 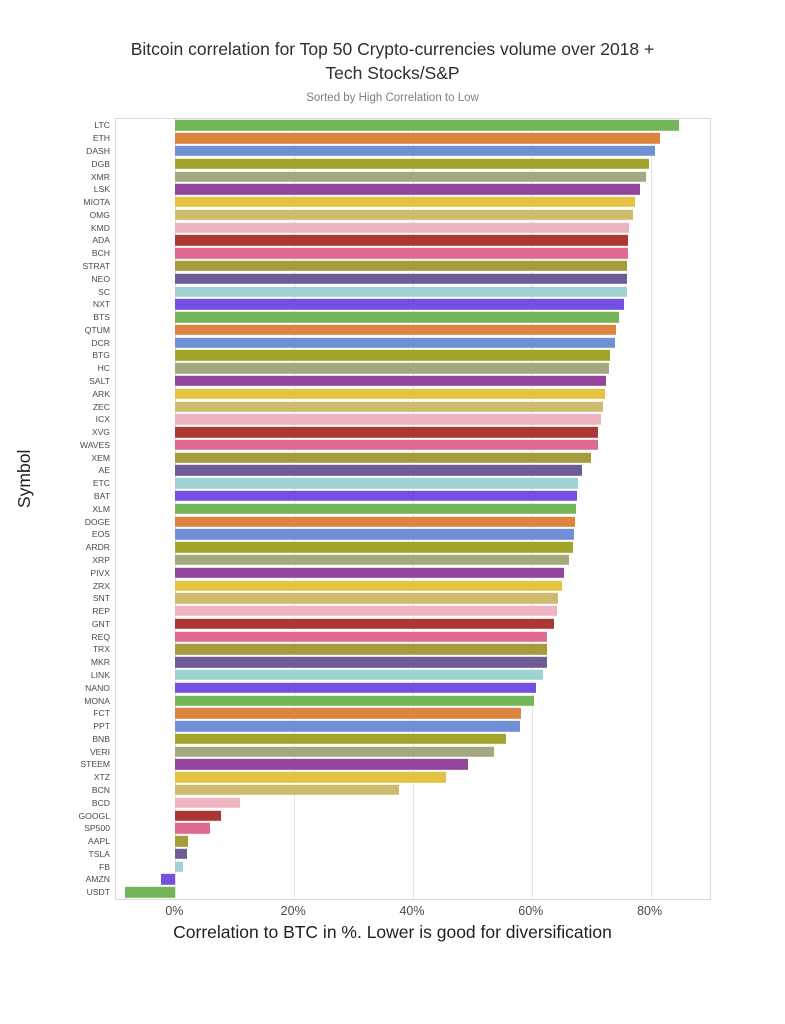 I want to click on bar-row: ADA, so click(x=401, y=240).